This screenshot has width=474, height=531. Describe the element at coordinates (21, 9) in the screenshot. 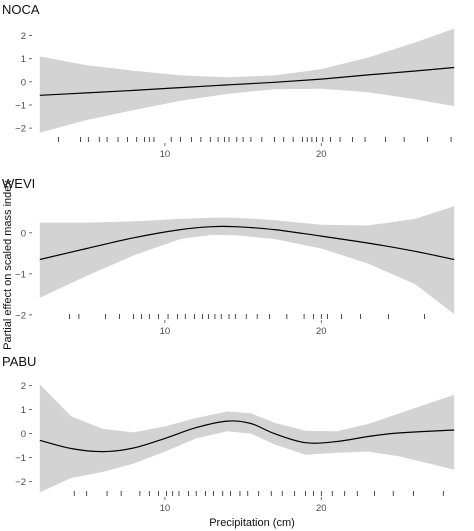

I see `panel-title: NOCA` at that location.